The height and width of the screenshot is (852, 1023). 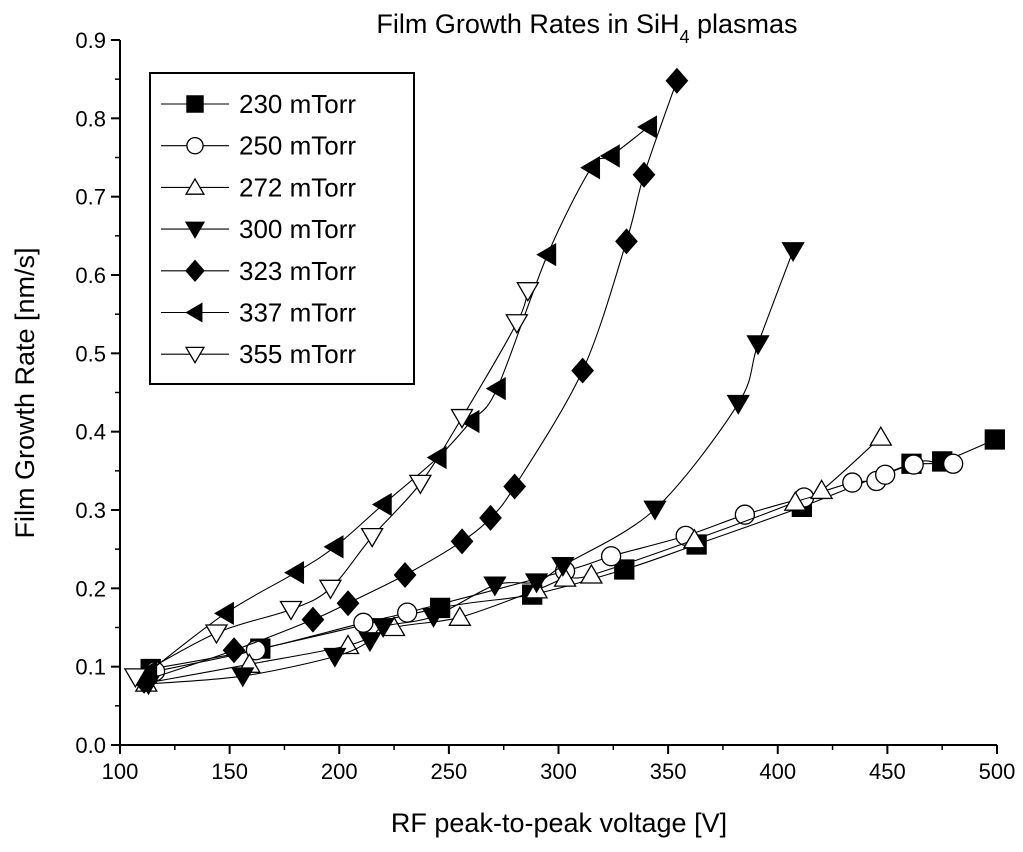 I want to click on y-tick-label: 0.2, so click(x=90, y=588).